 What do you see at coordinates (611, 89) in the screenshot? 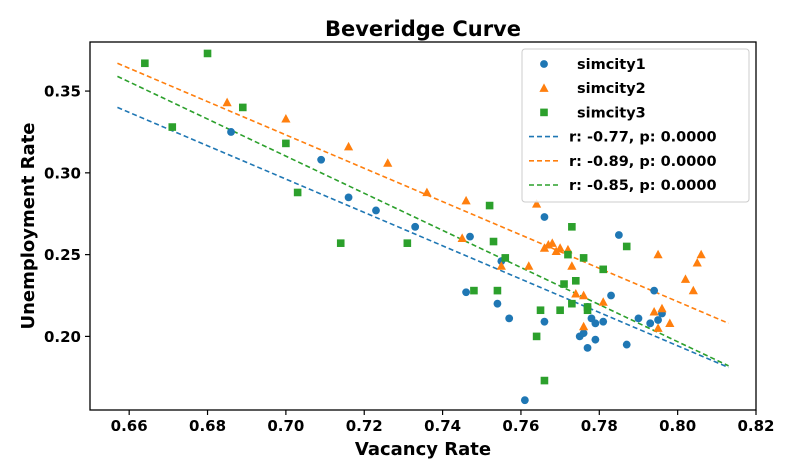
I see `legend-label-simcity2: simcity2` at bounding box center [611, 89].